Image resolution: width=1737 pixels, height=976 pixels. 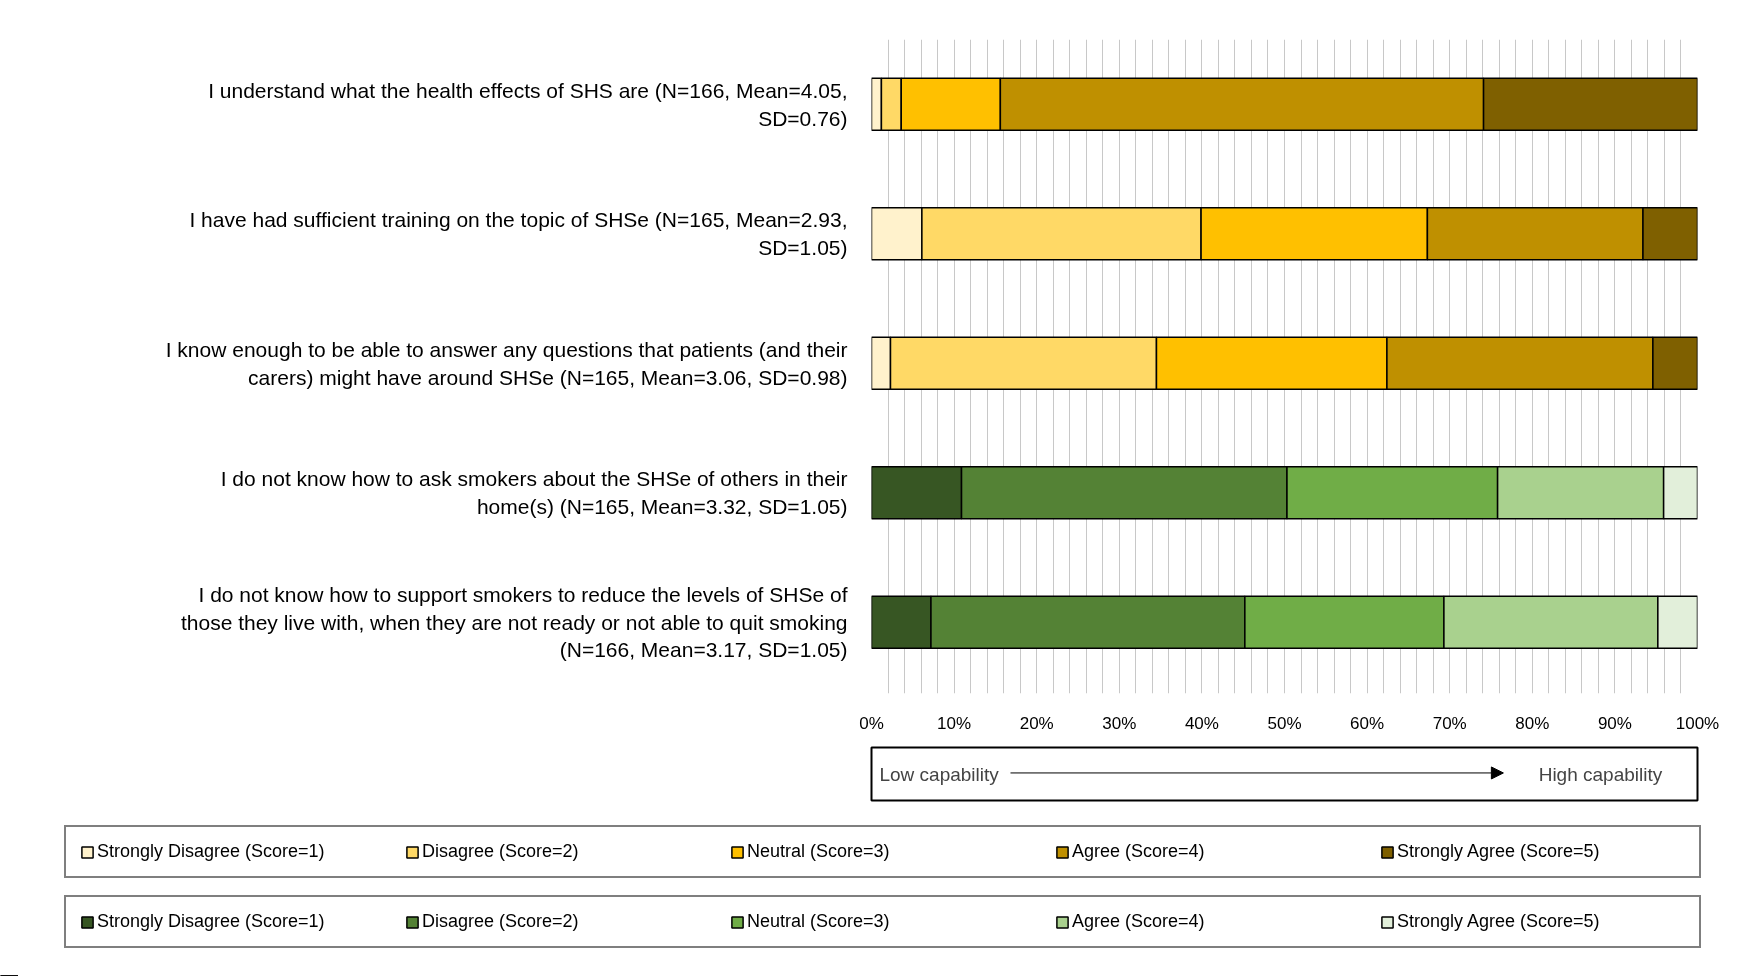 I want to click on x-tick-label: 80%, so click(x=1532, y=723).